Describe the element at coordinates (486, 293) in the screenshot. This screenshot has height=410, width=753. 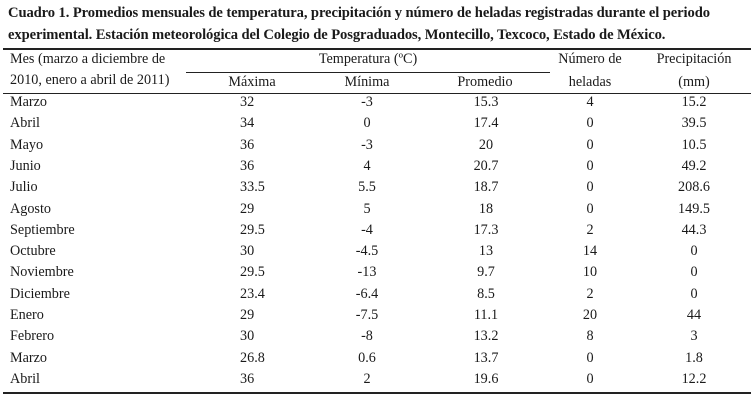
I see `cell-promedio: 8.5` at that location.